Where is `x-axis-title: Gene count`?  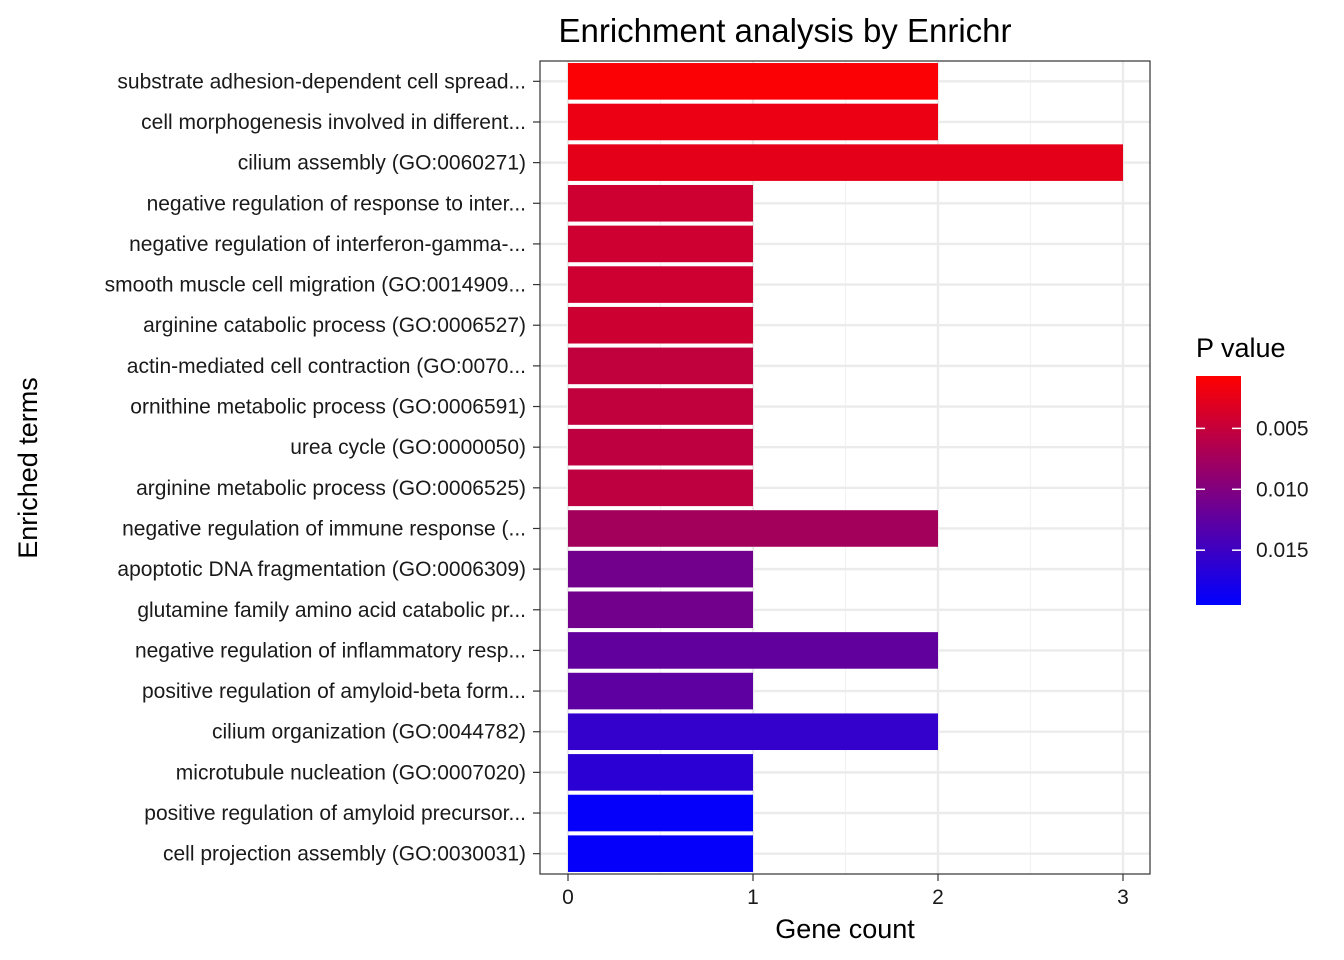 x-axis-title: Gene count is located at coordinates (845, 929).